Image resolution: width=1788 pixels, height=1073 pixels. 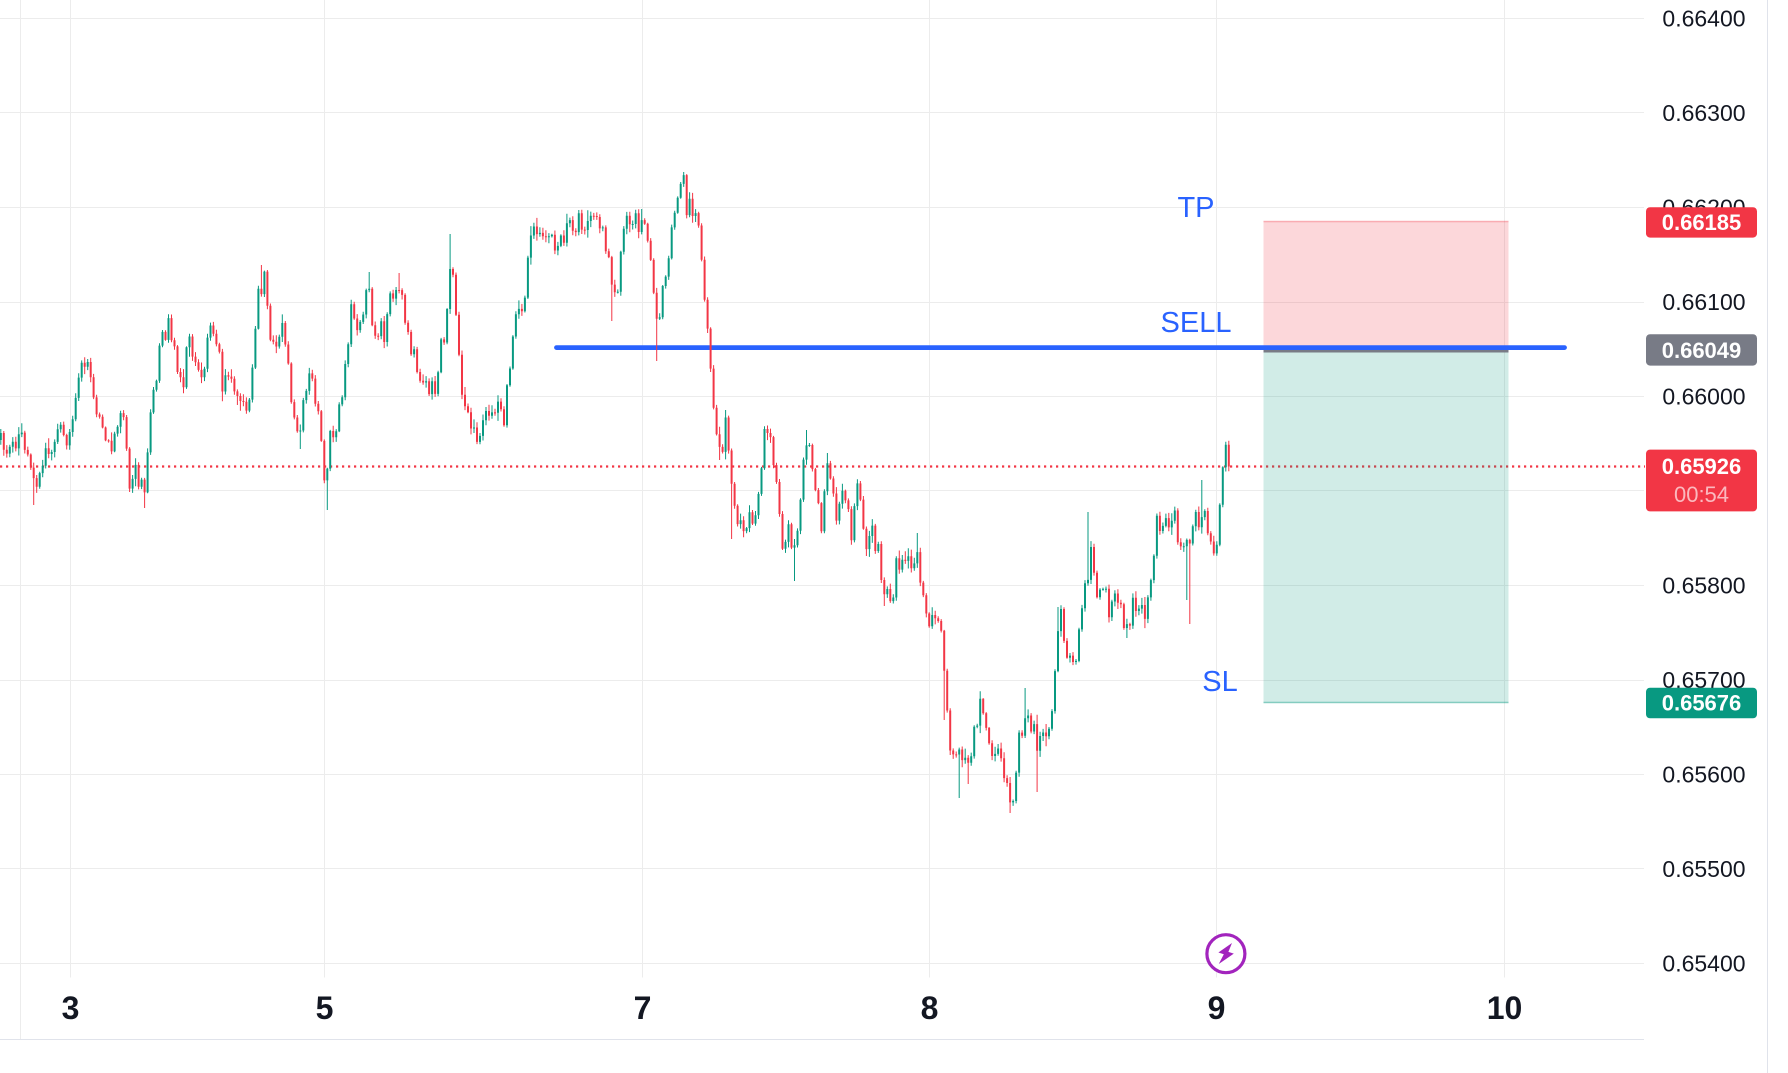 What do you see at coordinates (1702, 703) in the screenshot?
I see `svg-text: 0.65676` at bounding box center [1702, 703].